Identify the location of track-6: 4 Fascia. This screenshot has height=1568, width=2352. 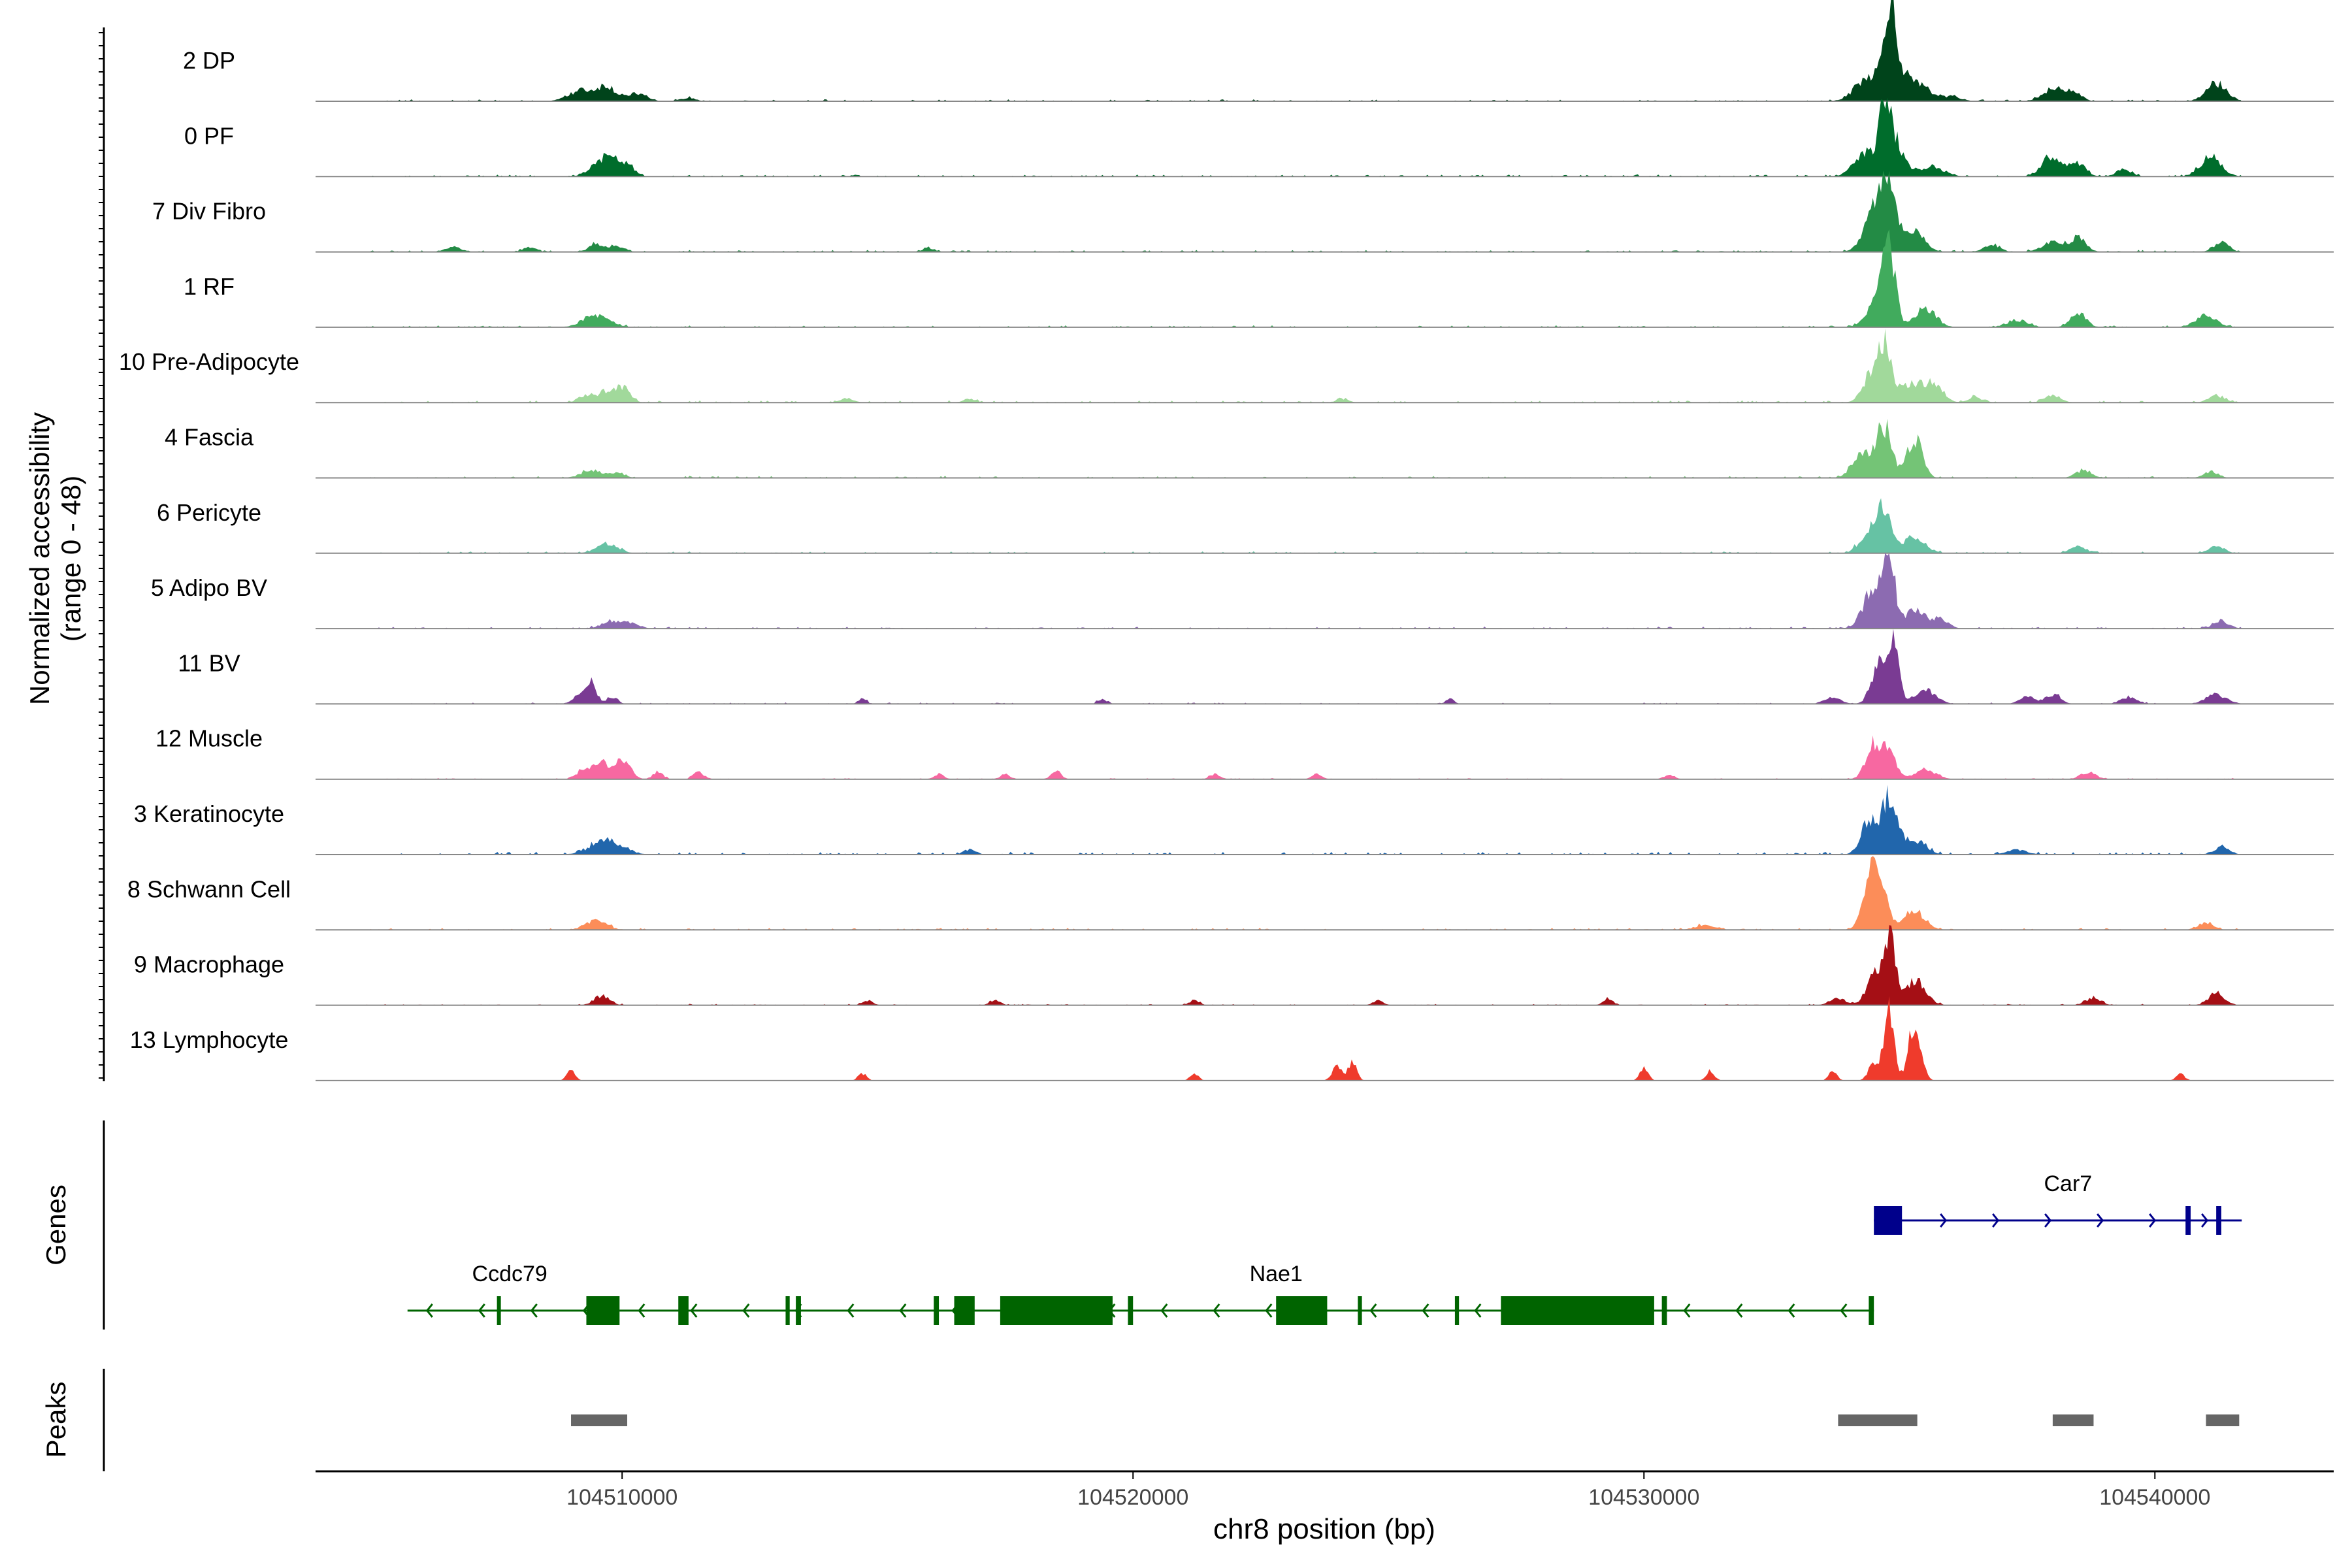
(1249, 449).